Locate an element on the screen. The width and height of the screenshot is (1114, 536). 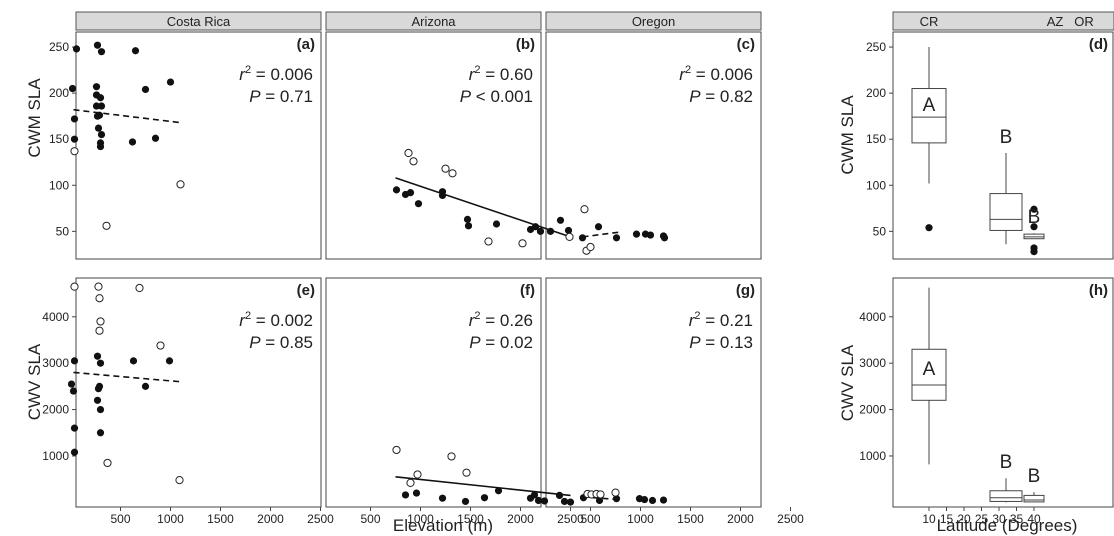
y-tick-label: 4000 is located at coordinates (55, 317).